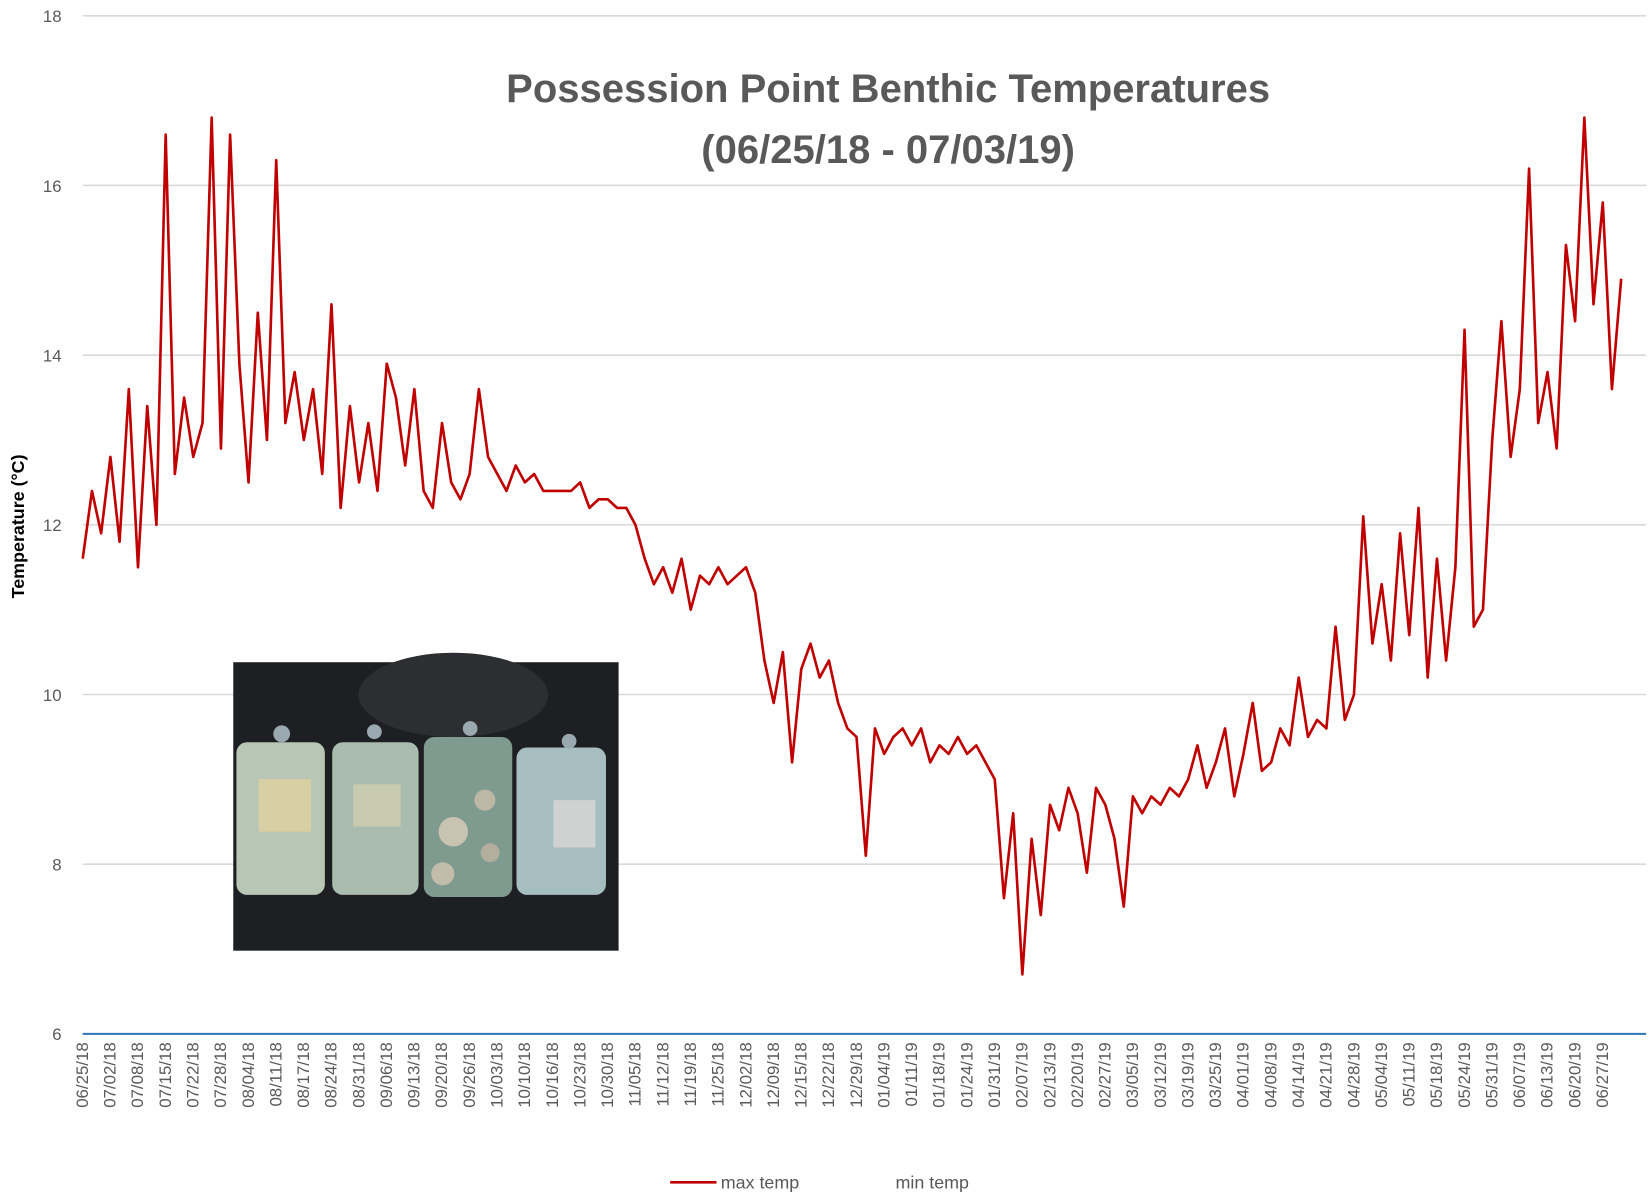 The image size is (1652, 1201). I want to click on x-tick-label: 01/18/19, so click(939, 1075).